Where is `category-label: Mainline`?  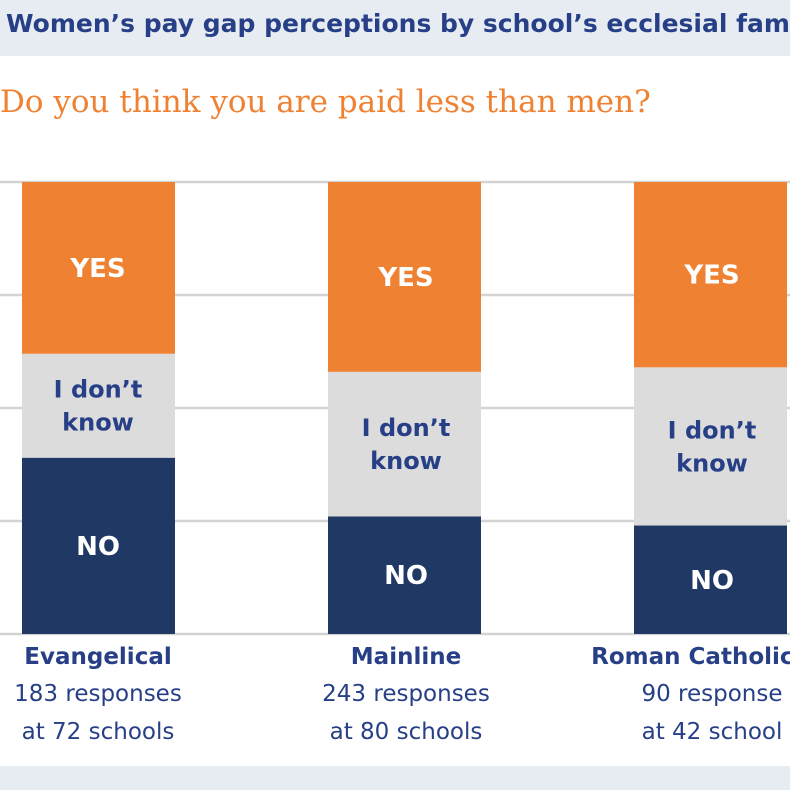
category-label: Mainline is located at coordinates (406, 657).